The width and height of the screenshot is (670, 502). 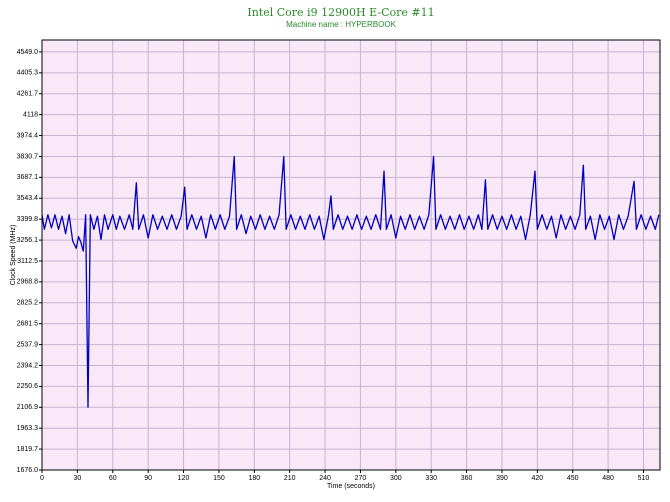 I want to click on x-tick-label: 270, so click(x=361, y=478).